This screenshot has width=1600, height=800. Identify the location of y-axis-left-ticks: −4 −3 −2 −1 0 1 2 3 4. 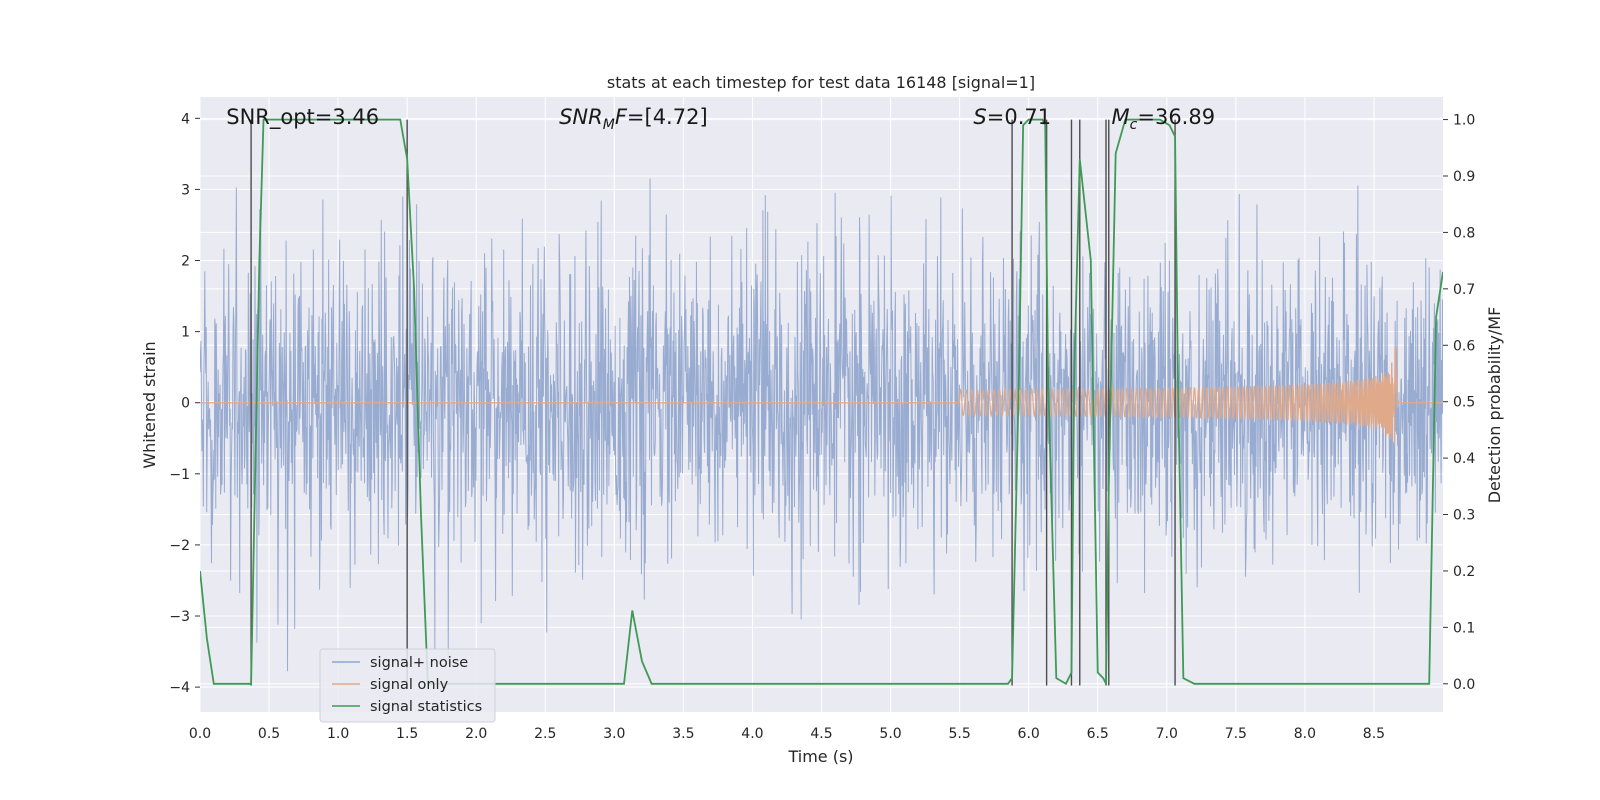
(184, 403).